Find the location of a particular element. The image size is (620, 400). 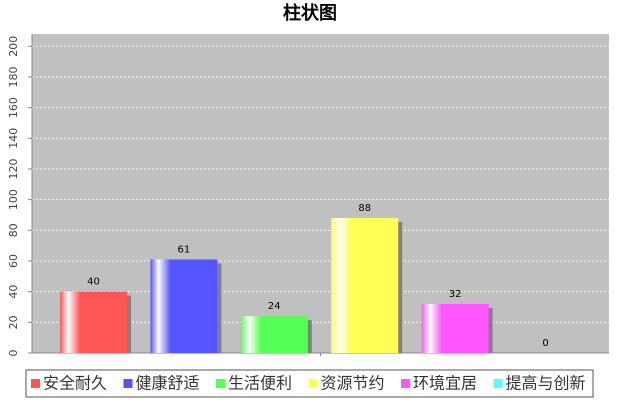

y-tick-label: 100 is located at coordinates (13, 199).